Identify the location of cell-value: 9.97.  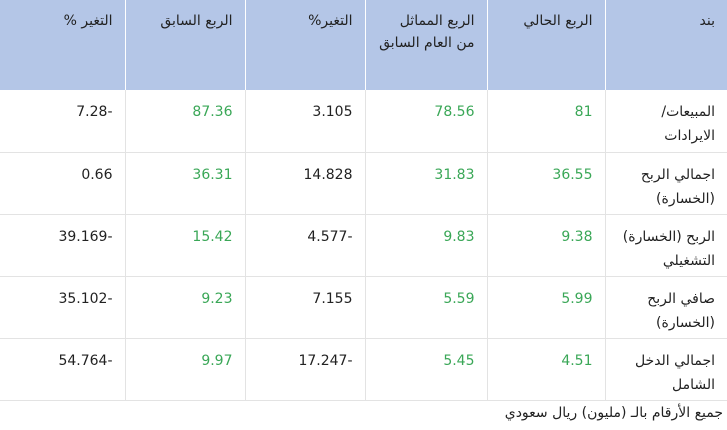
(184, 369).